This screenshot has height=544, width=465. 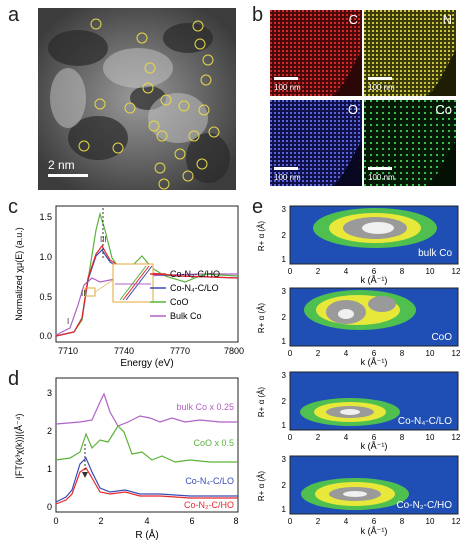 What do you see at coordinates (19, 446) in the screenshot?
I see `exafs-ylabel: |FT(k³χ(k))|(Å⁻⁴)` at bounding box center [19, 446].